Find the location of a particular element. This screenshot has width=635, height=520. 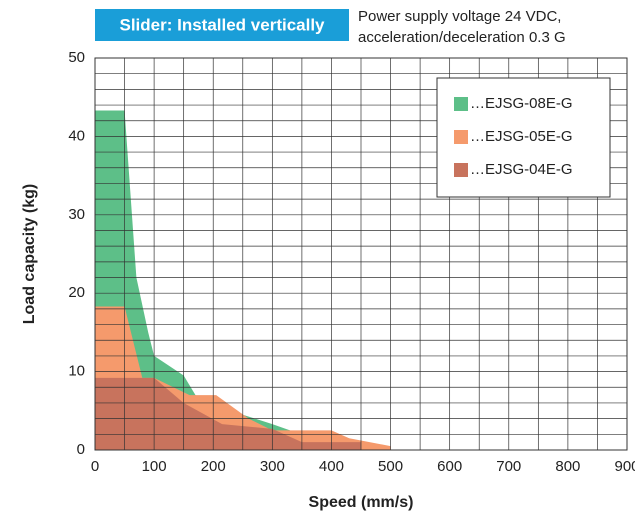

legend-label: …EJSG-05E-G is located at coordinates (521, 136).